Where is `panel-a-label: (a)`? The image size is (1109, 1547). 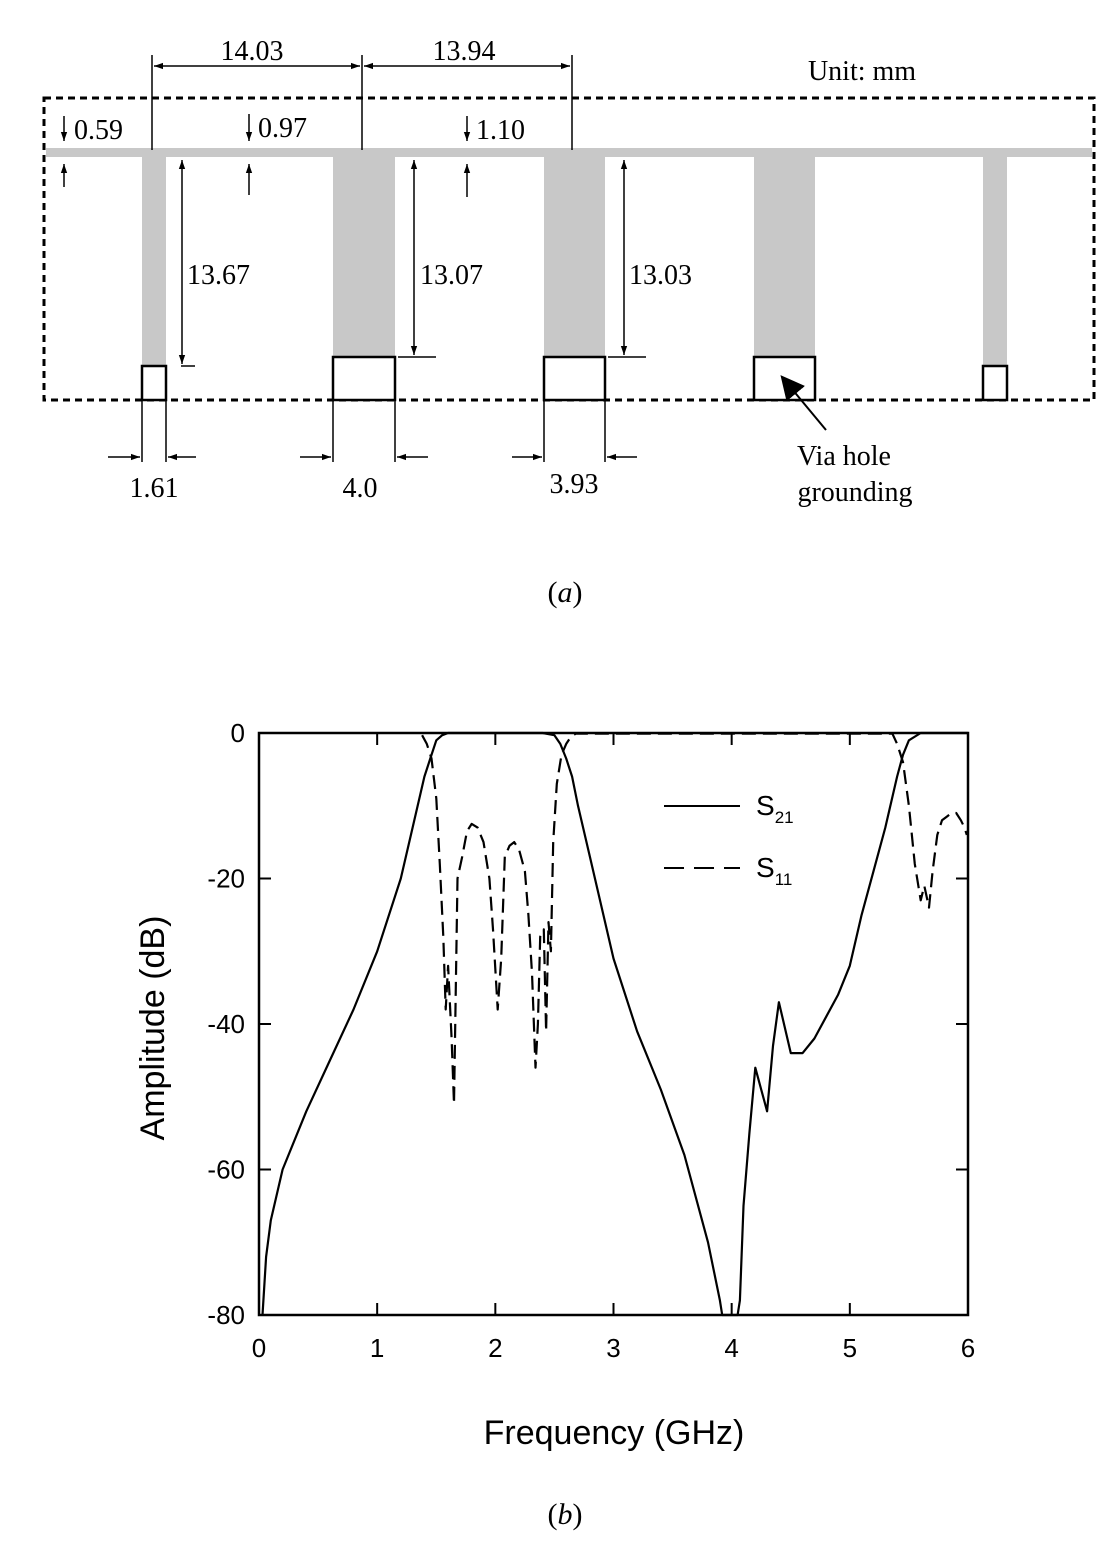
panel-a-label: (a) is located at coordinates (565, 592).